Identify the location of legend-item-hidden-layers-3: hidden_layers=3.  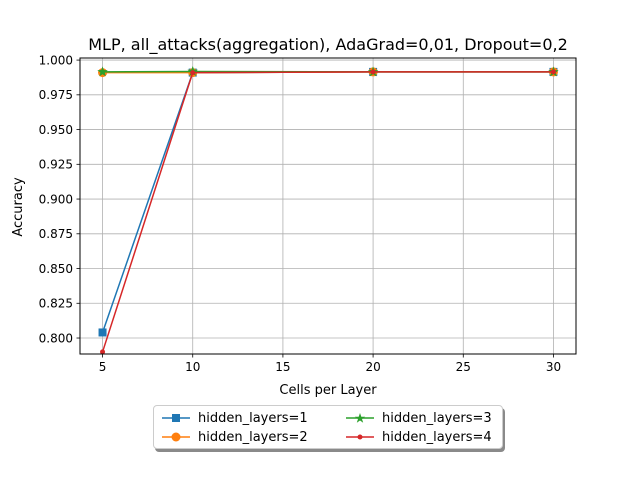
(419, 418).